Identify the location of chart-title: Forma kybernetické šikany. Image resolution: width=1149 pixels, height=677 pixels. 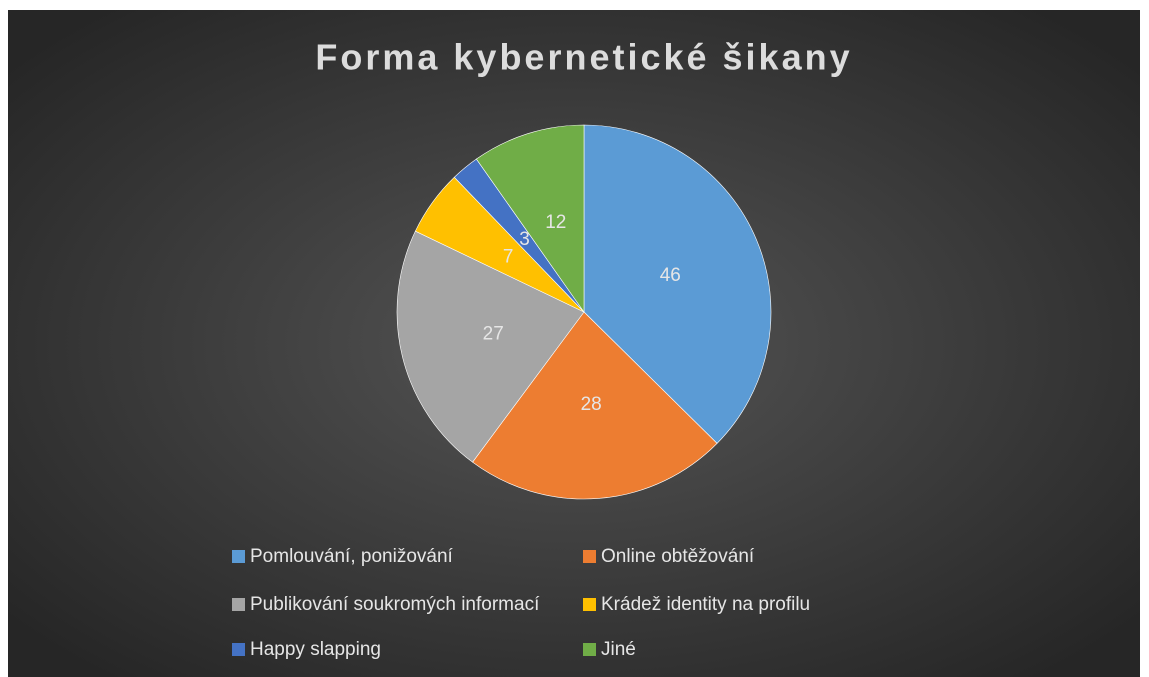
(583, 57).